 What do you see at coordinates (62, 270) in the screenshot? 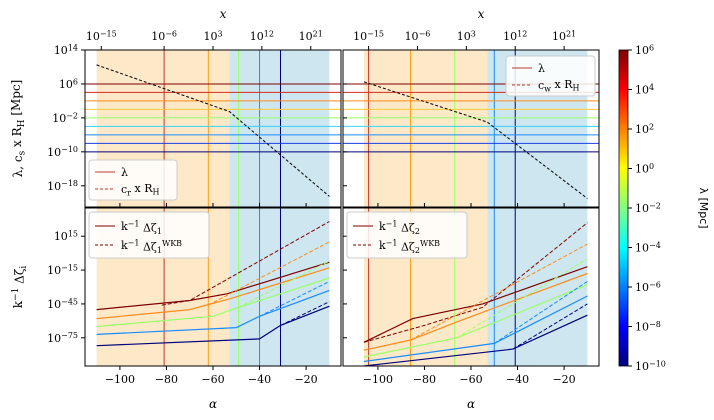
I see `y-tick-label: 10−15​` at bounding box center [62, 270].